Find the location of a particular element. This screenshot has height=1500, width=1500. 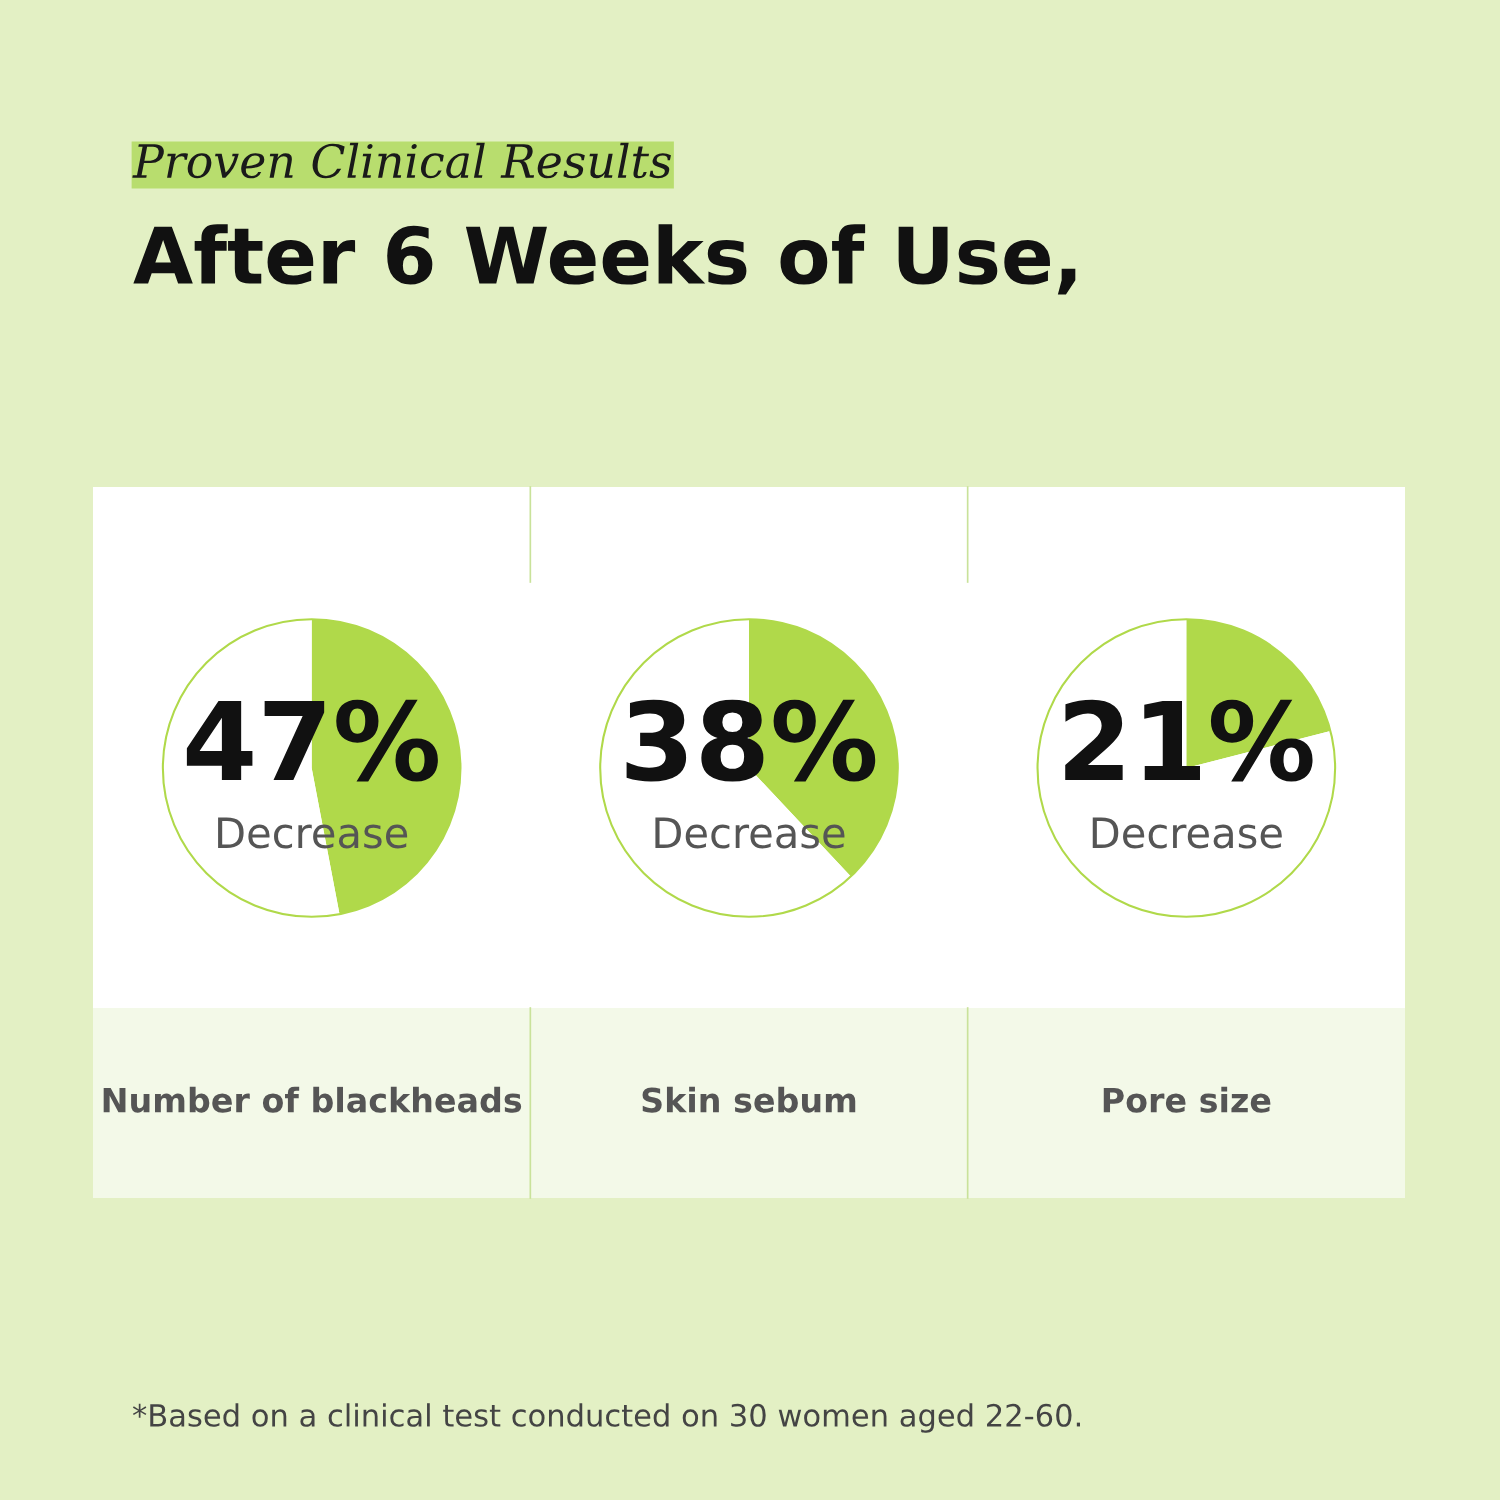

chart-title: Proven Clinical Results is located at coordinates (401, 160).